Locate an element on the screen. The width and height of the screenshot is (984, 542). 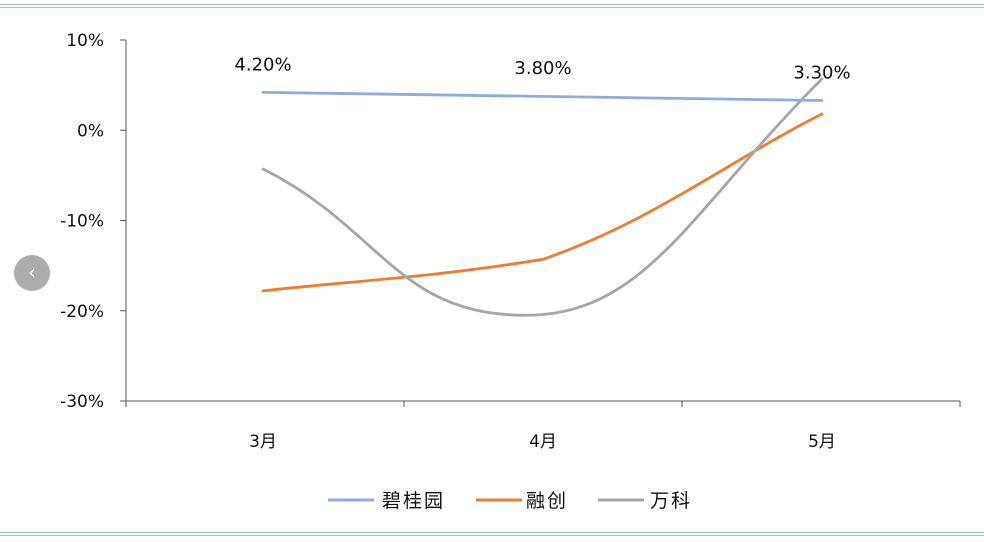
y-tick-label: 0% is located at coordinates (90, 131).